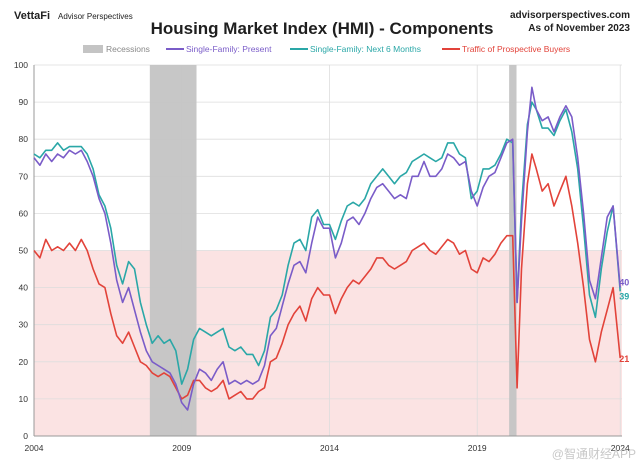 The width and height of the screenshot is (644, 466). What do you see at coordinates (477, 448) in the screenshot?
I see `x-tick-label: 2019` at bounding box center [477, 448].